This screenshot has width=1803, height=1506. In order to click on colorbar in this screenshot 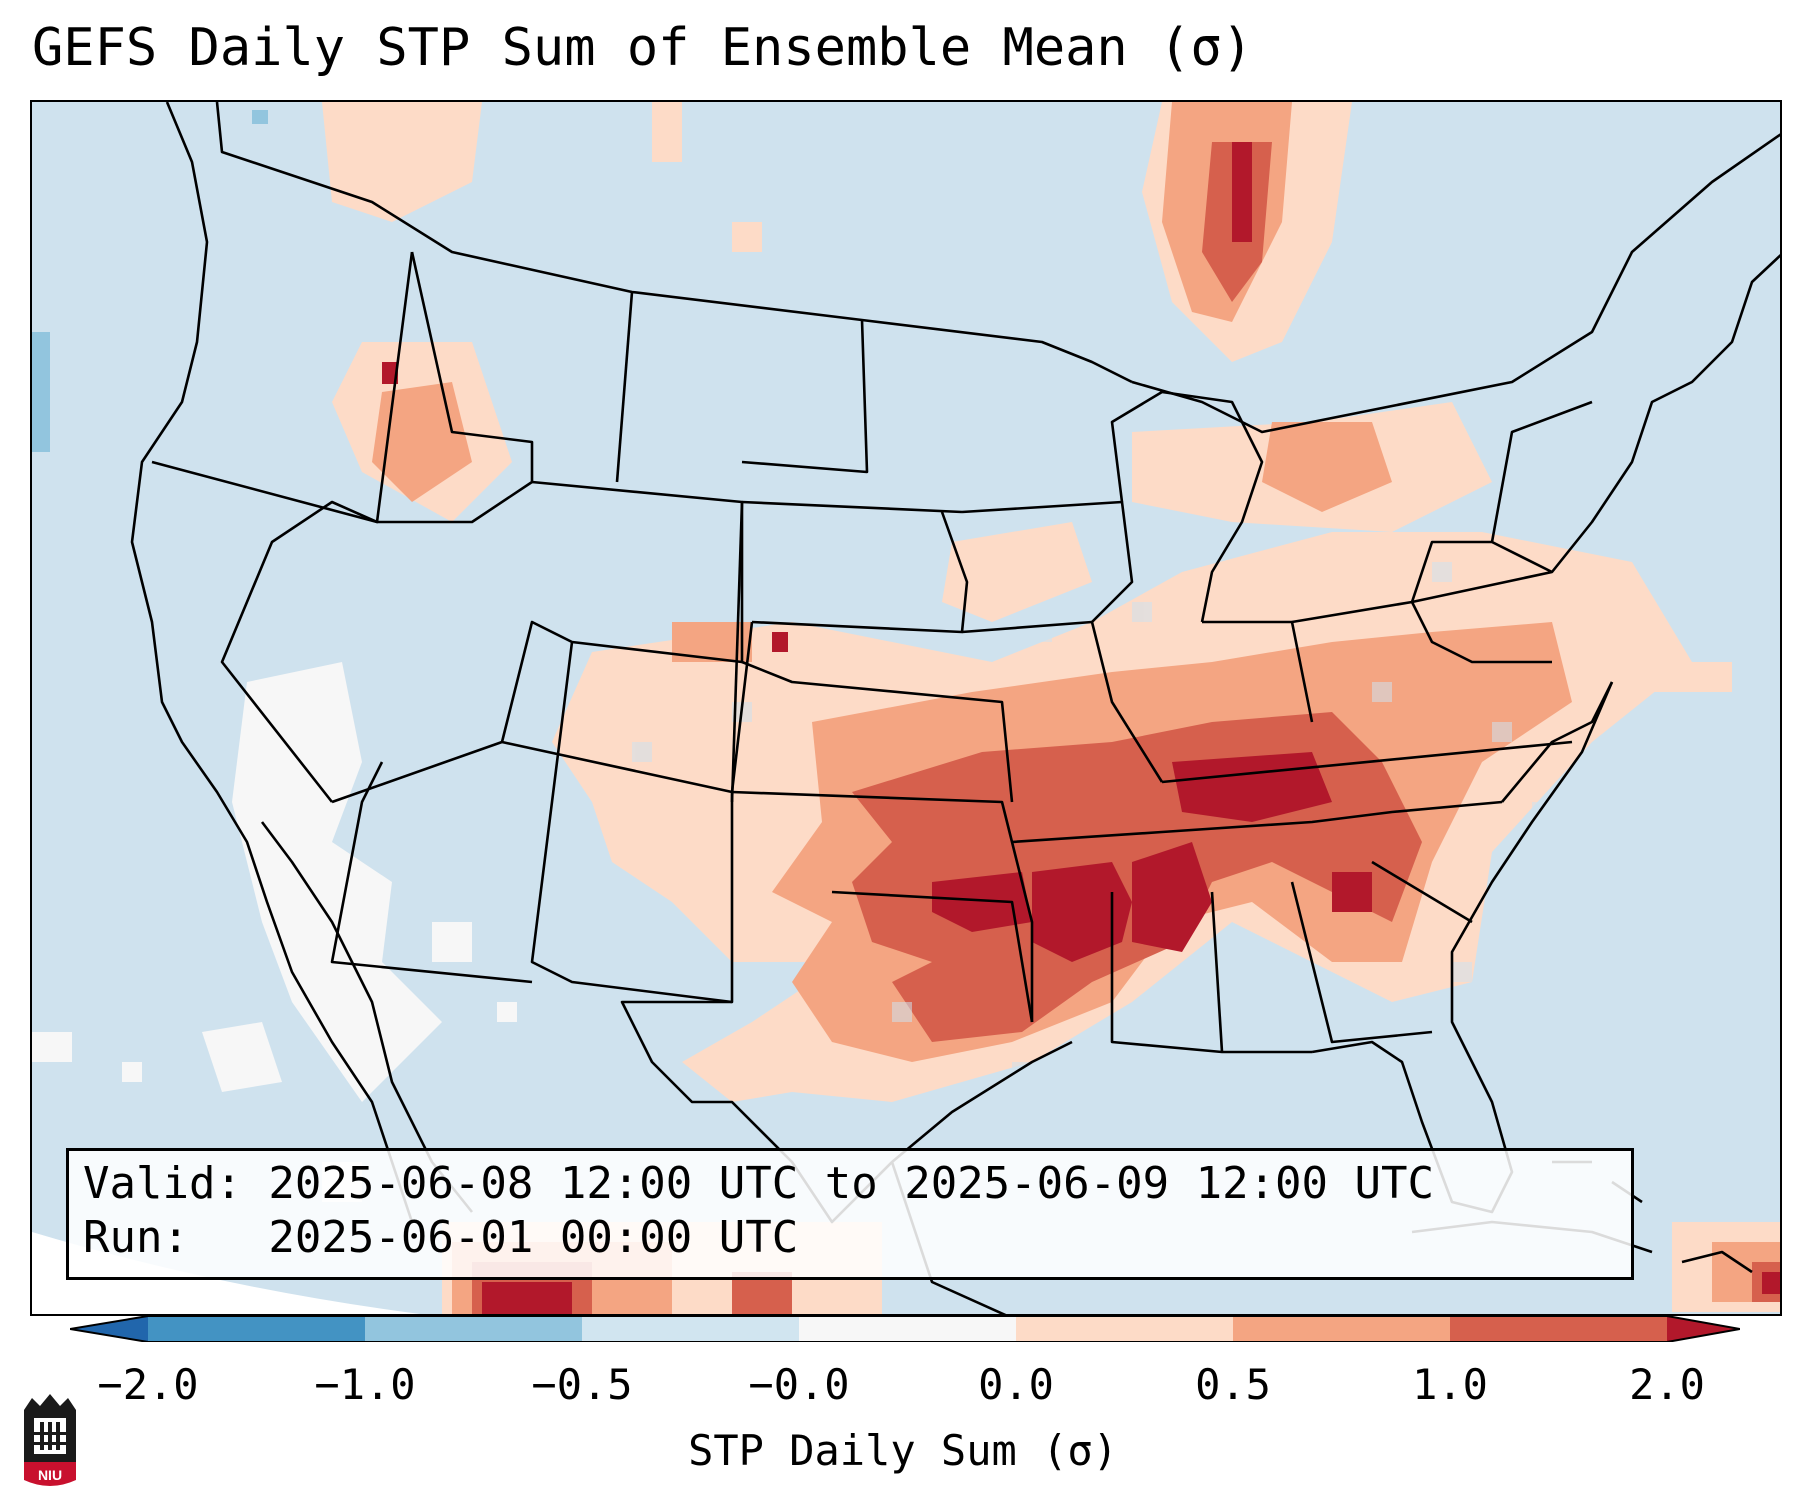, I will do `click(905, 1329)`.